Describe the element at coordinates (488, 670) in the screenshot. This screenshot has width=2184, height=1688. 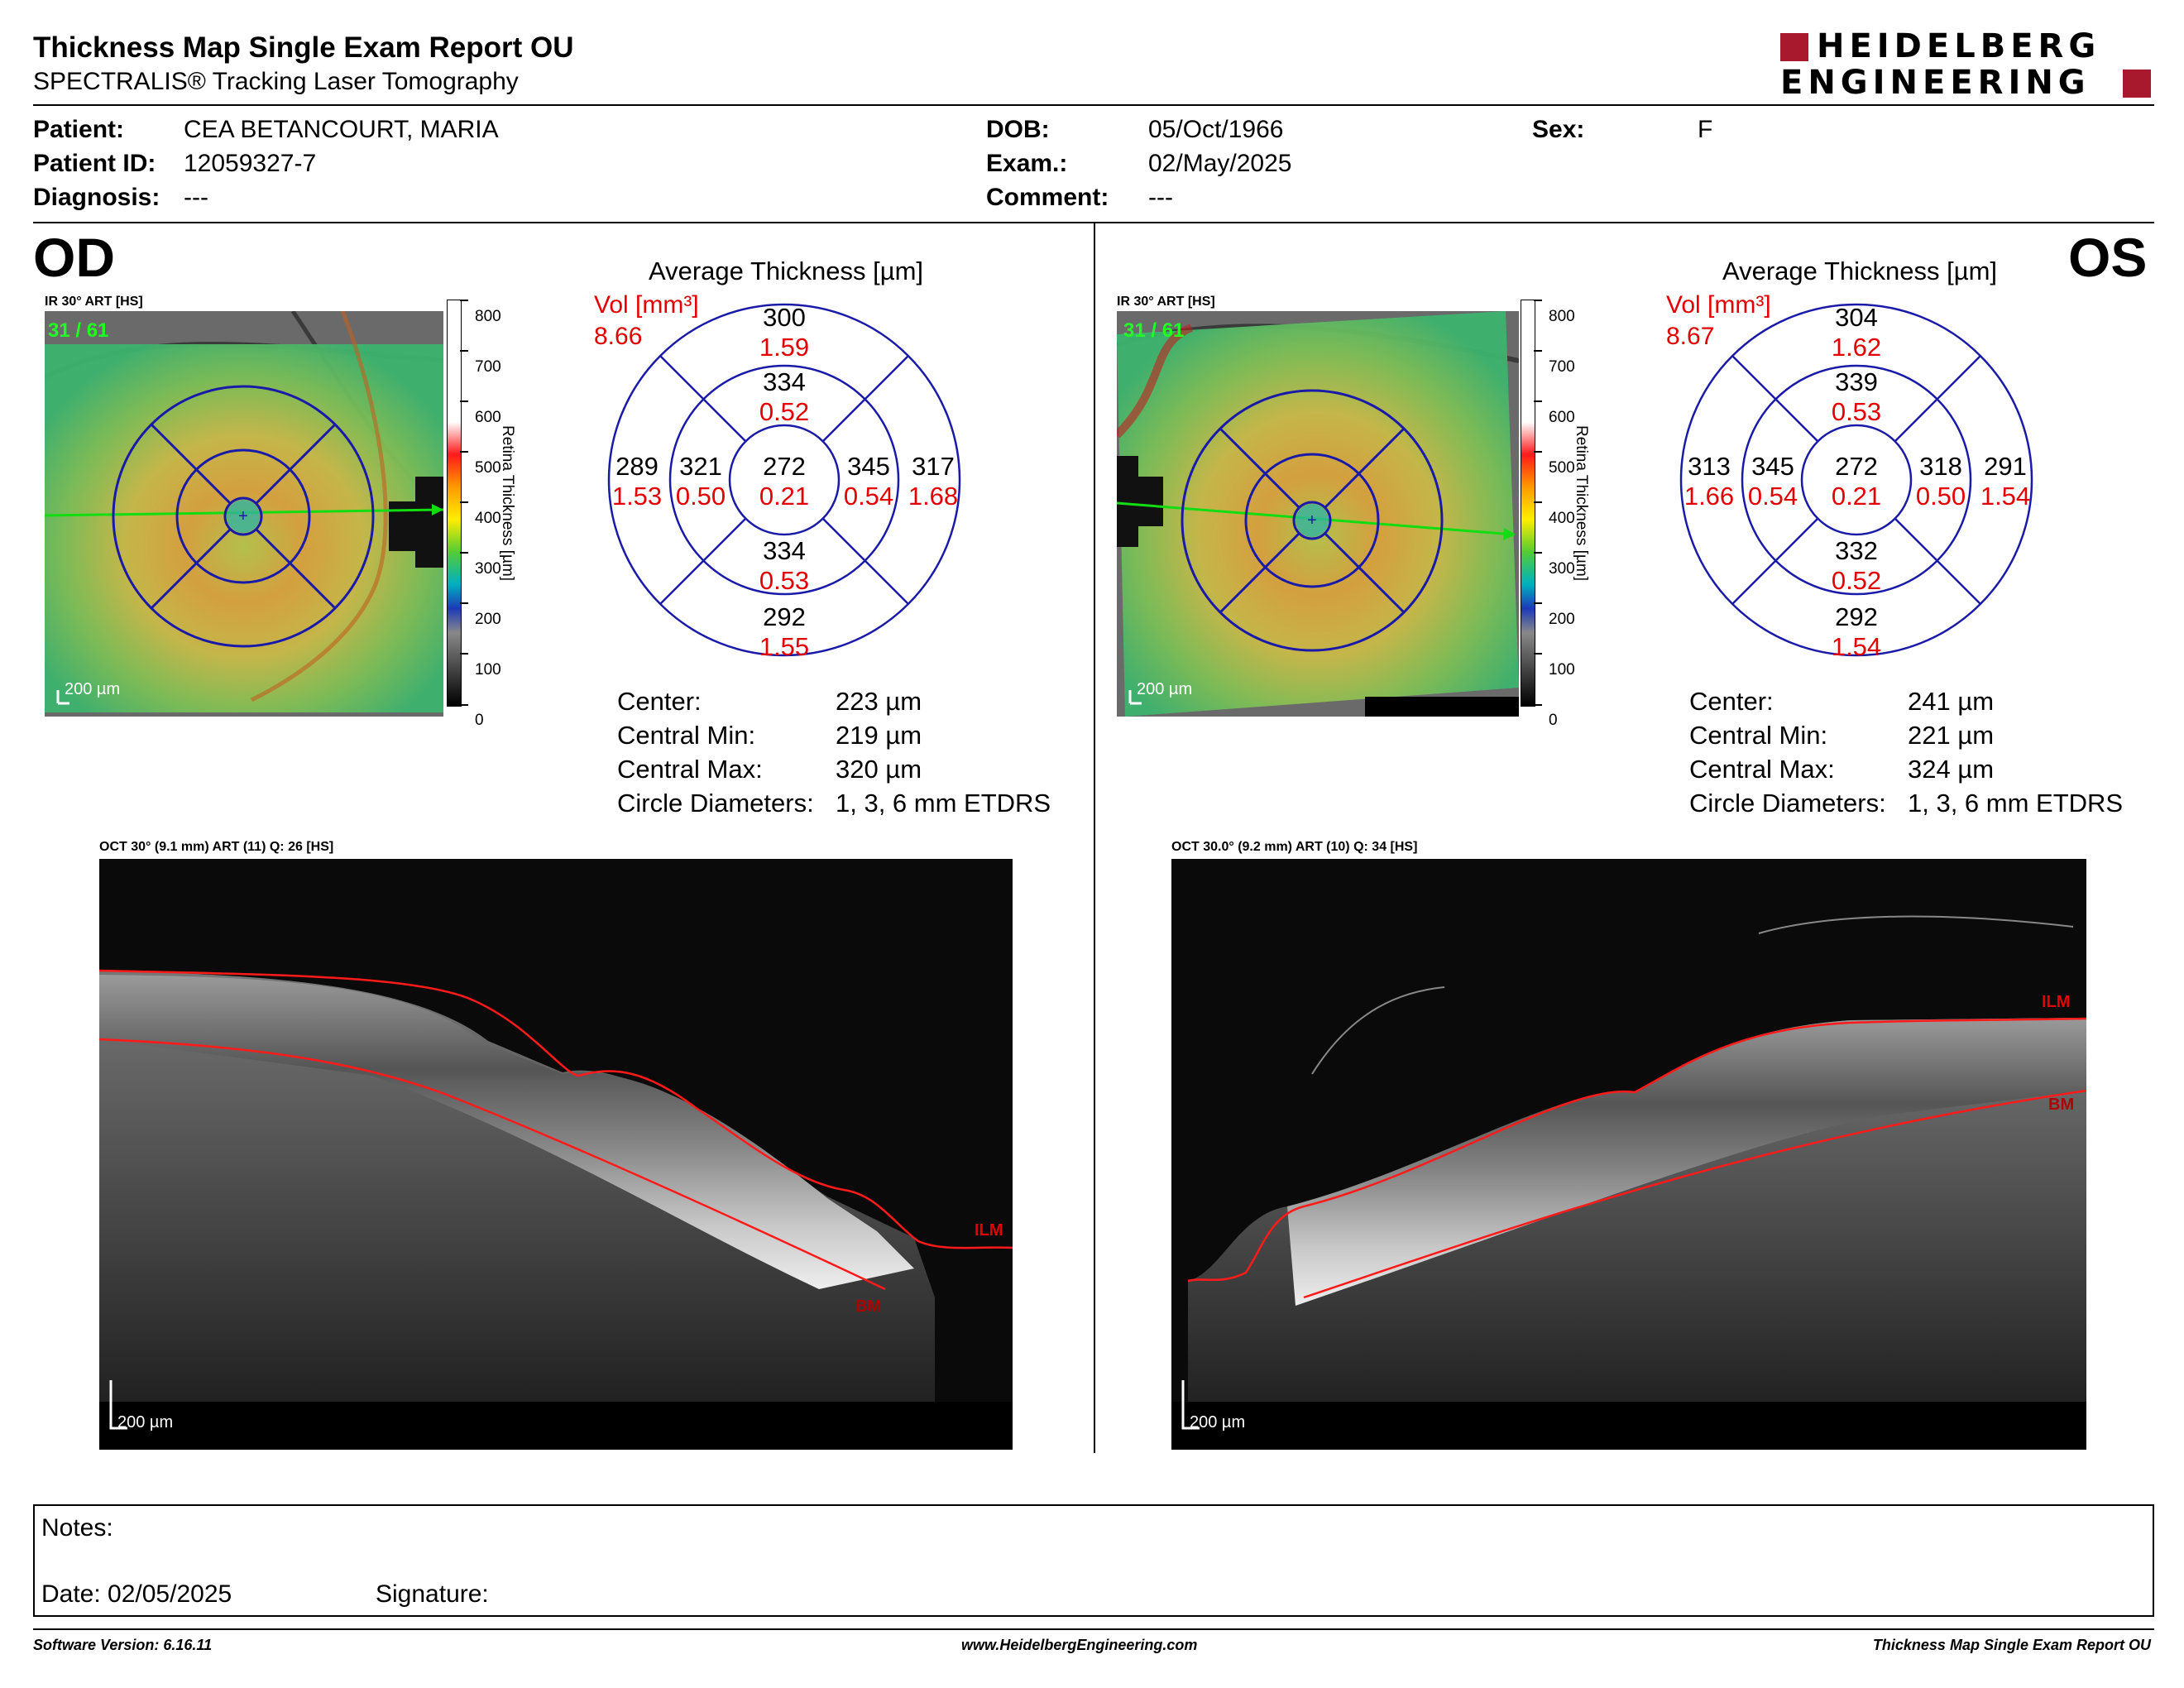
I see `od-tick-100: 100` at that location.